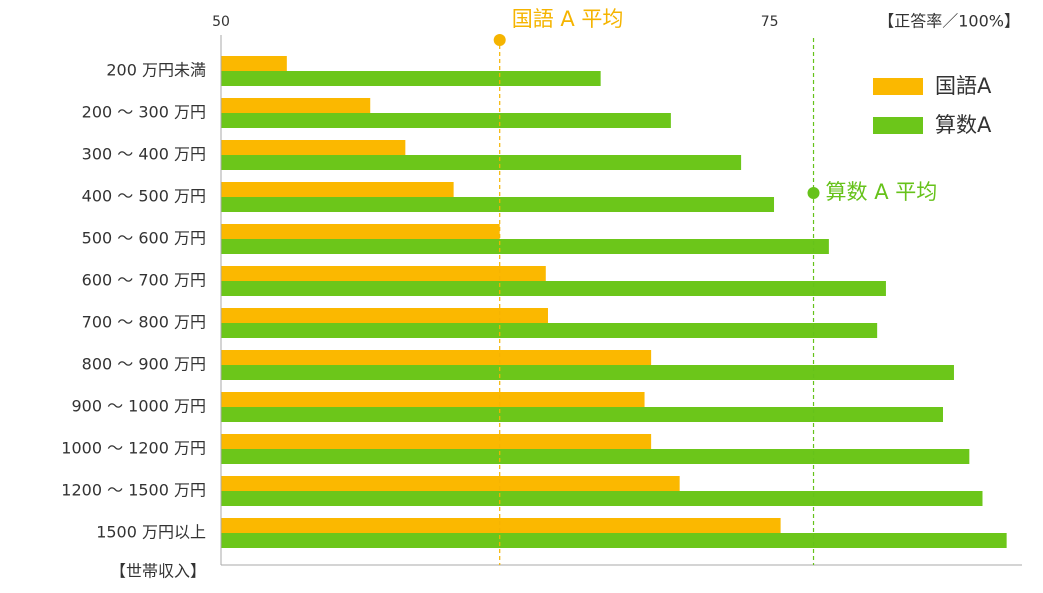  What do you see at coordinates (144, 364) in the screenshot?
I see `y-tick-label: 800 〜 900 万円` at bounding box center [144, 364].